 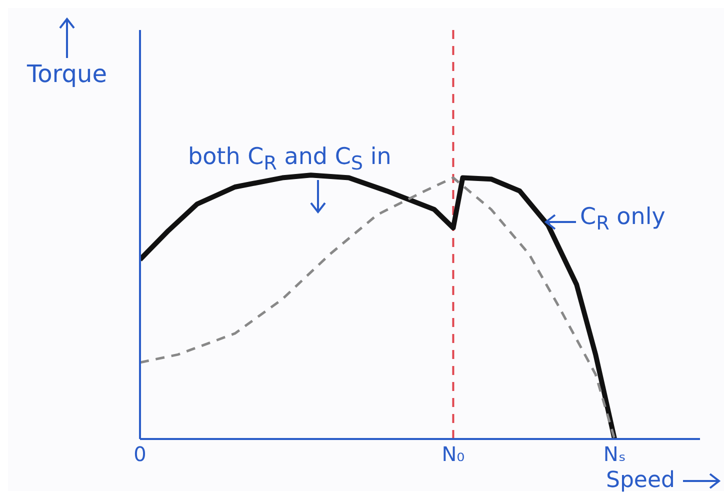 What do you see at coordinates (67, 74) in the screenshot?
I see `y-axis-title: Torque` at bounding box center [67, 74].